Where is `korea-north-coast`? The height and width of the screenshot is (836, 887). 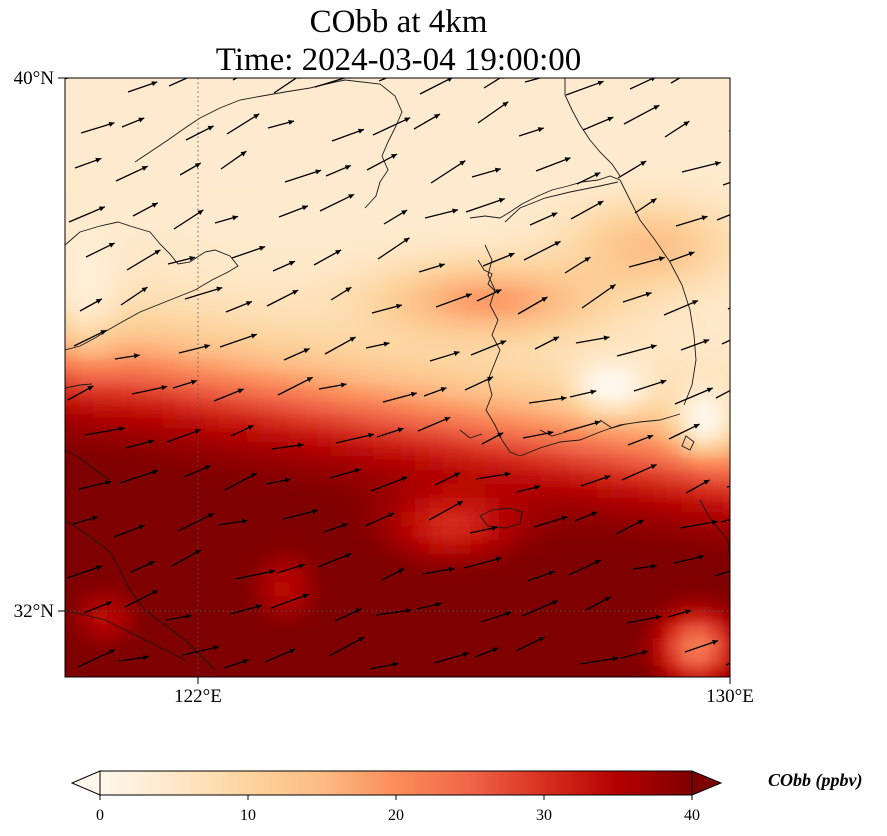 korea-north-coast is located at coordinates (545, 197).